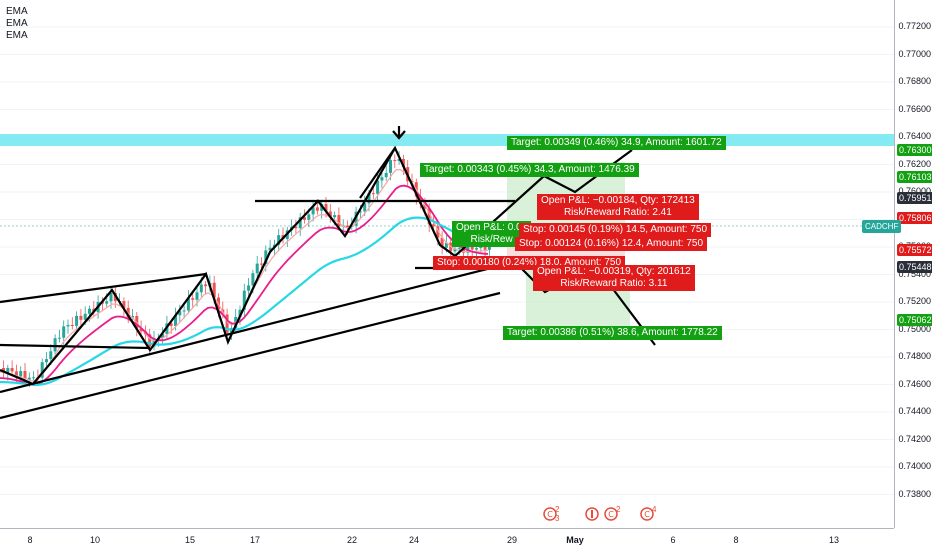 The width and height of the screenshot is (932, 551). What do you see at coordinates (914, 53) in the screenshot?
I see `price-tick-label: 0.77000` at bounding box center [914, 53].